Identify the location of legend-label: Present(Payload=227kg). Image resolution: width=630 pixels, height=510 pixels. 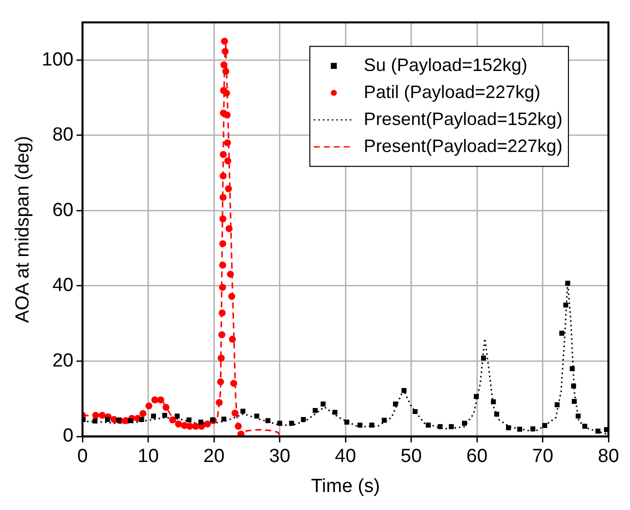
(463, 146).